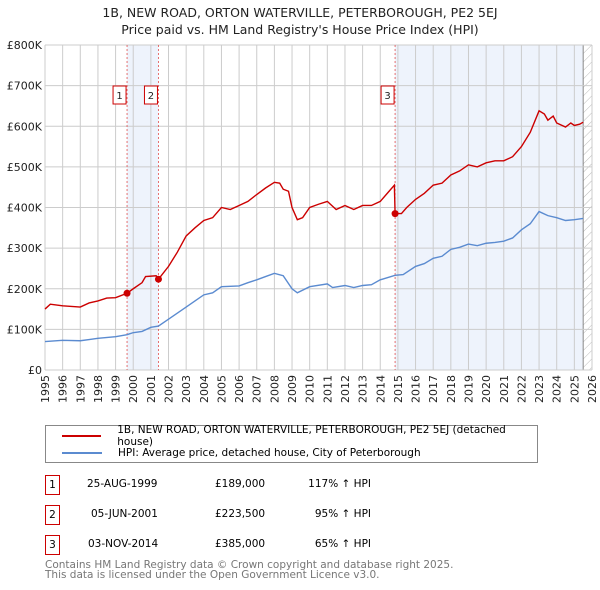  I want to click on sale-hpi: 95% ↑ HPI, so click(342, 514).